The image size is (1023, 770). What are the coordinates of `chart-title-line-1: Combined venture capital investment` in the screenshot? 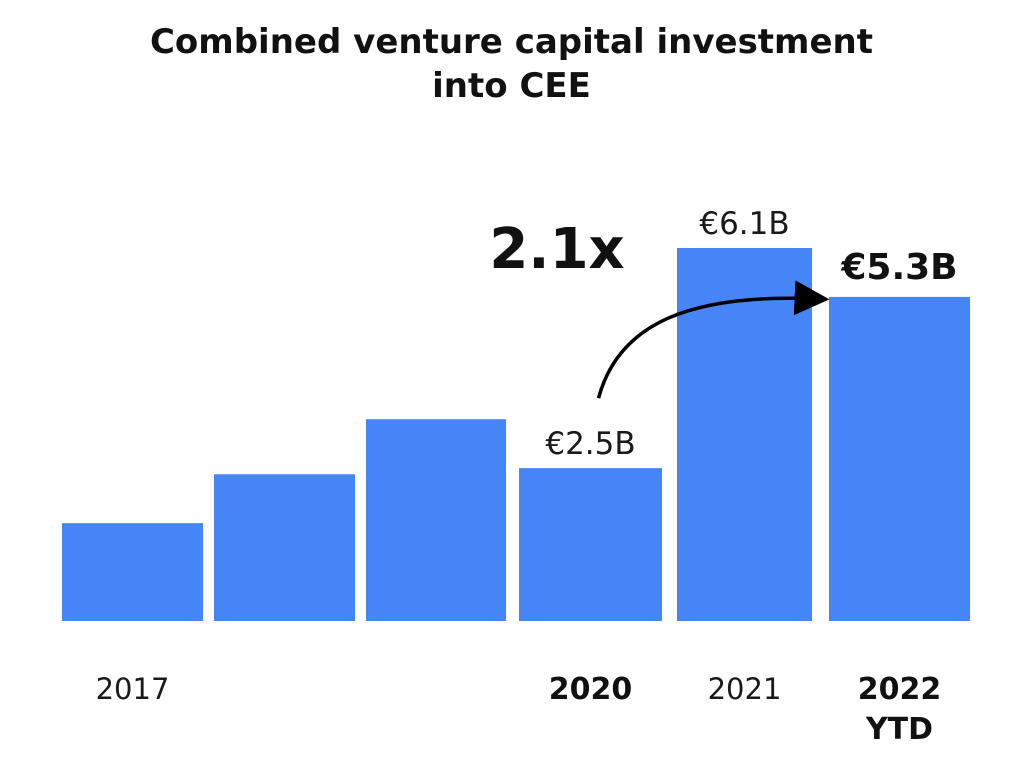 It's located at (511, 42).